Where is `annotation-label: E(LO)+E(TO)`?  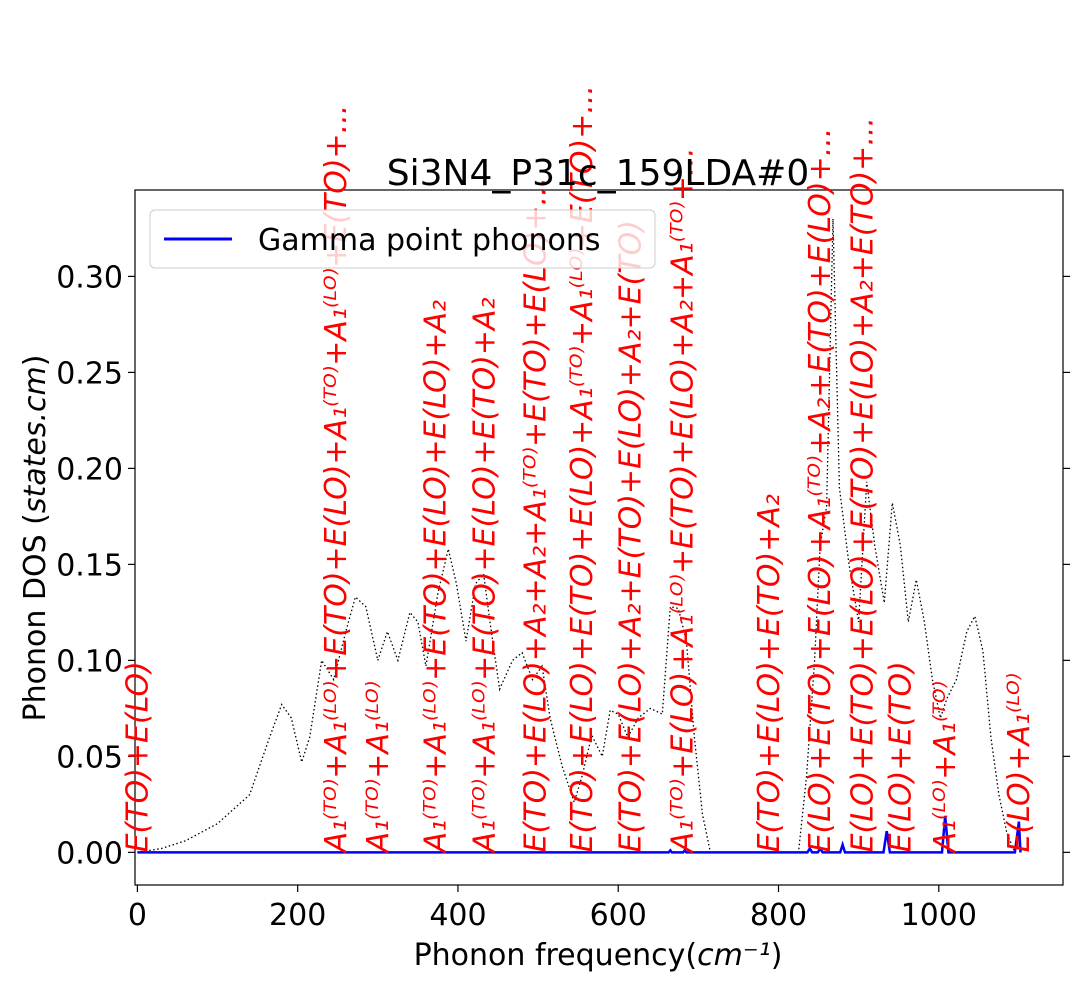
annotation-label: E(LO)+E(TO) is located at coordinates (900, 756).